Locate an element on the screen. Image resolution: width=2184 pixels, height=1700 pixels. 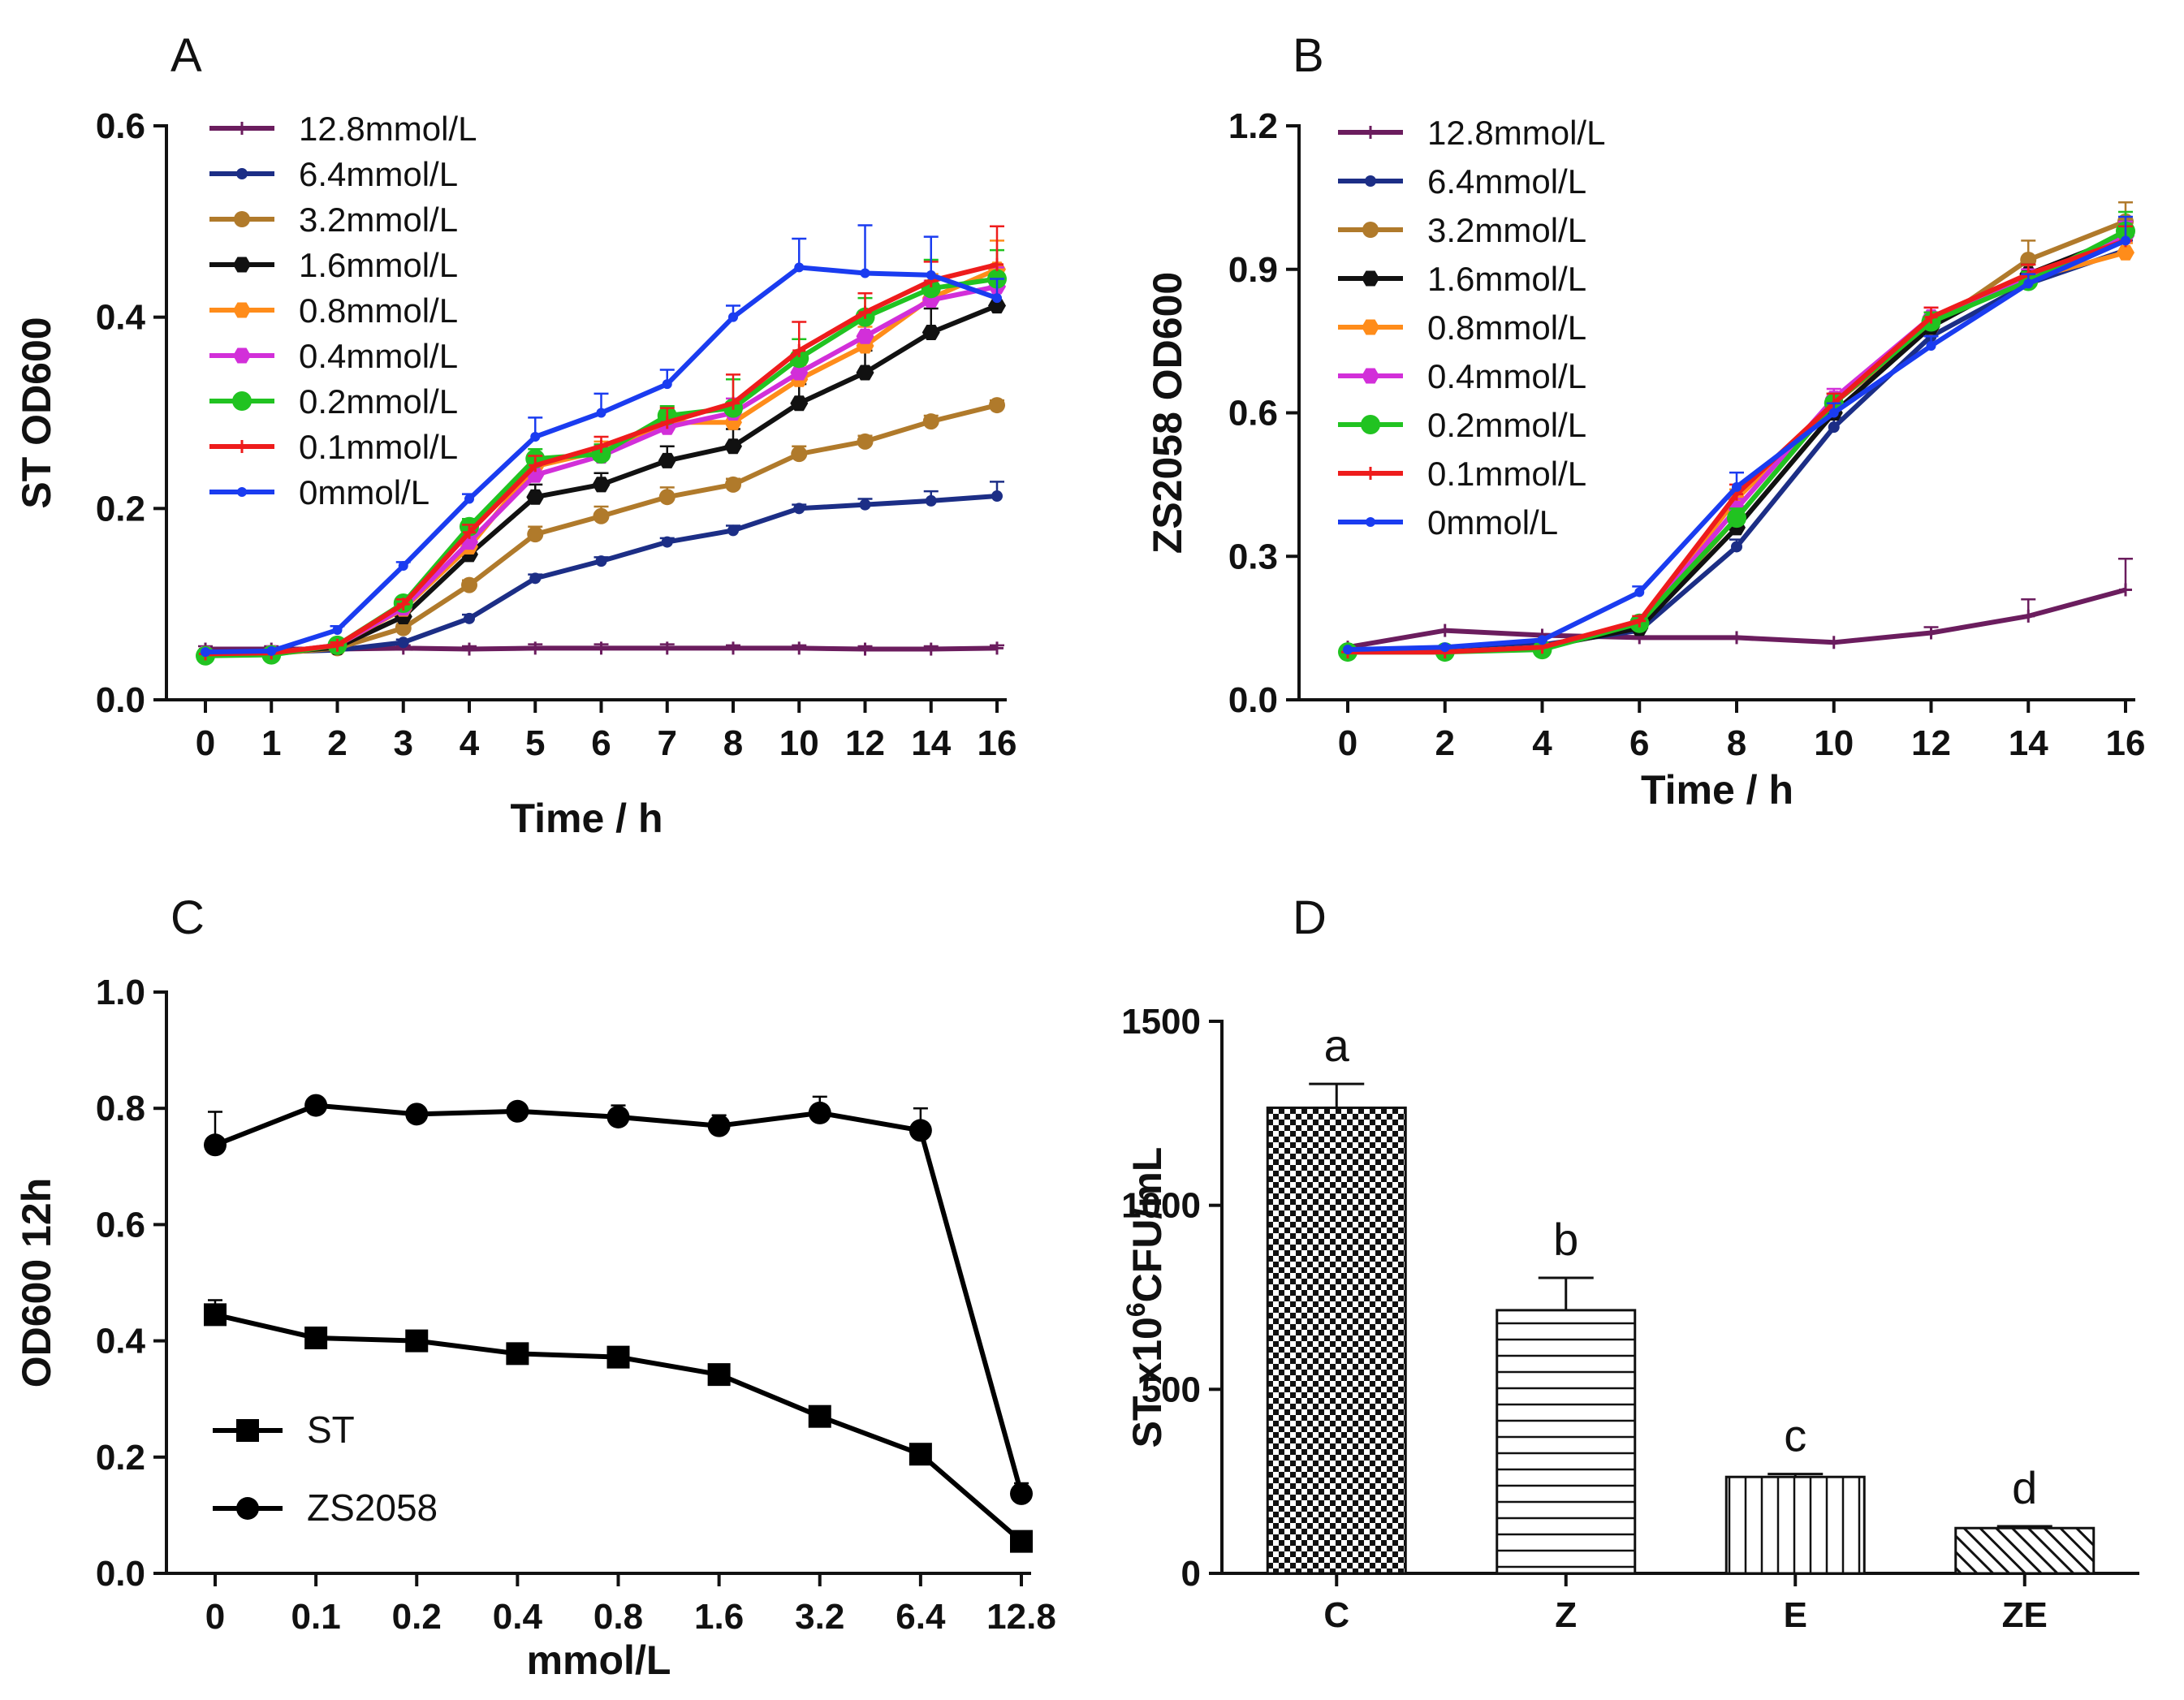
significance-letter: b is located at coordinates (1565, 1239).